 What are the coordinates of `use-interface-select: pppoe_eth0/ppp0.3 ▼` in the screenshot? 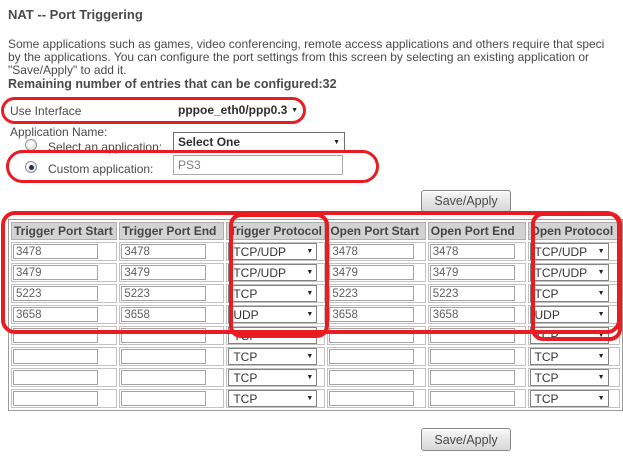 It's located at (238, 110).